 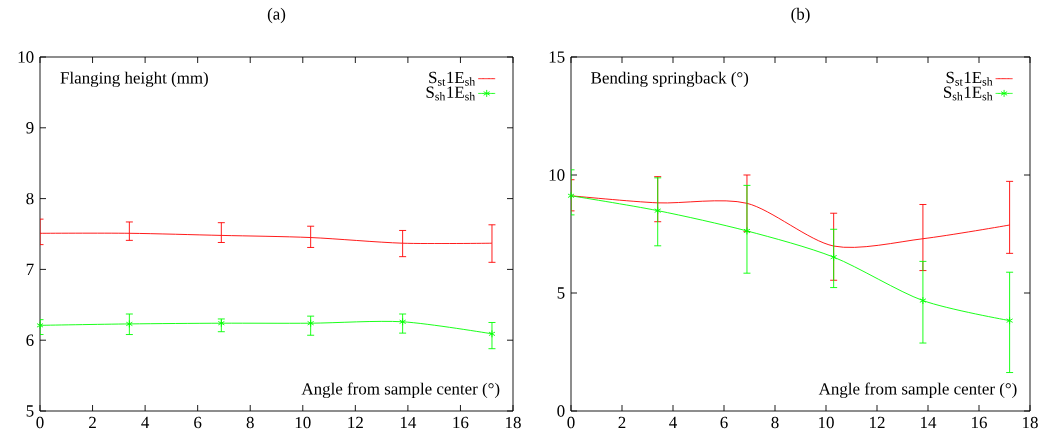 What do you see at coordinates (800, 15) in the screenshot?
I see `chart-title: (b)` at bounding box center [800, 15].